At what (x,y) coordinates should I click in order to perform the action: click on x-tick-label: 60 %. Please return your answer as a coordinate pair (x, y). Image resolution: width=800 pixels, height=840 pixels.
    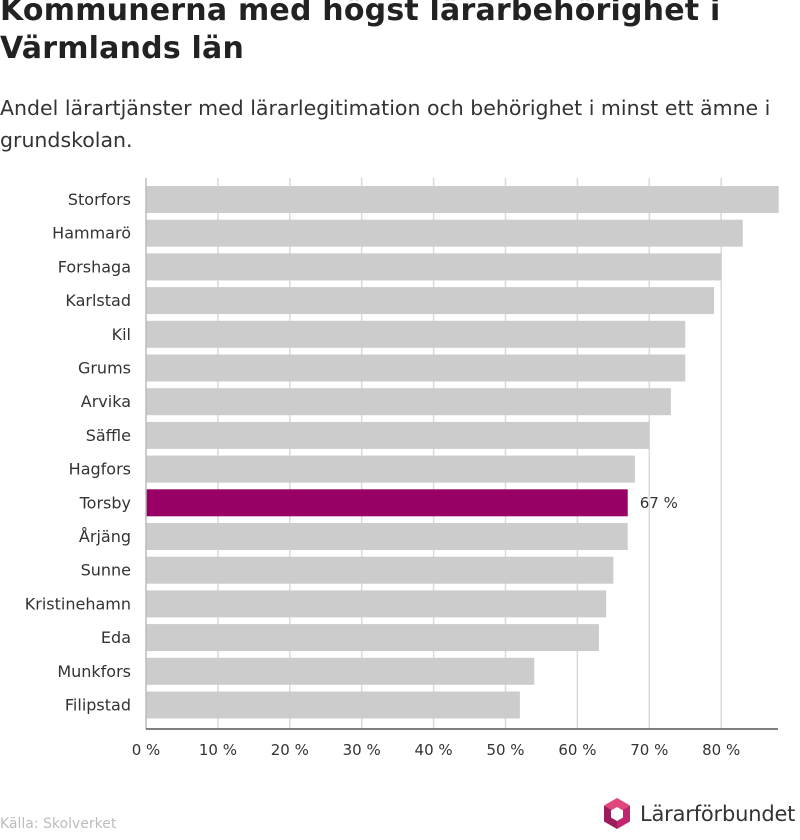
    Looking at the image, I should click on (577, 750).